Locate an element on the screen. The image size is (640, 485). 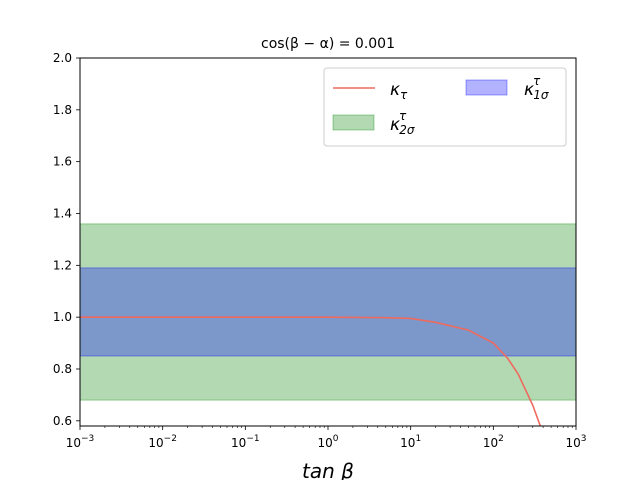
x-tick-label: 10² is located at coordinates (493, 442).